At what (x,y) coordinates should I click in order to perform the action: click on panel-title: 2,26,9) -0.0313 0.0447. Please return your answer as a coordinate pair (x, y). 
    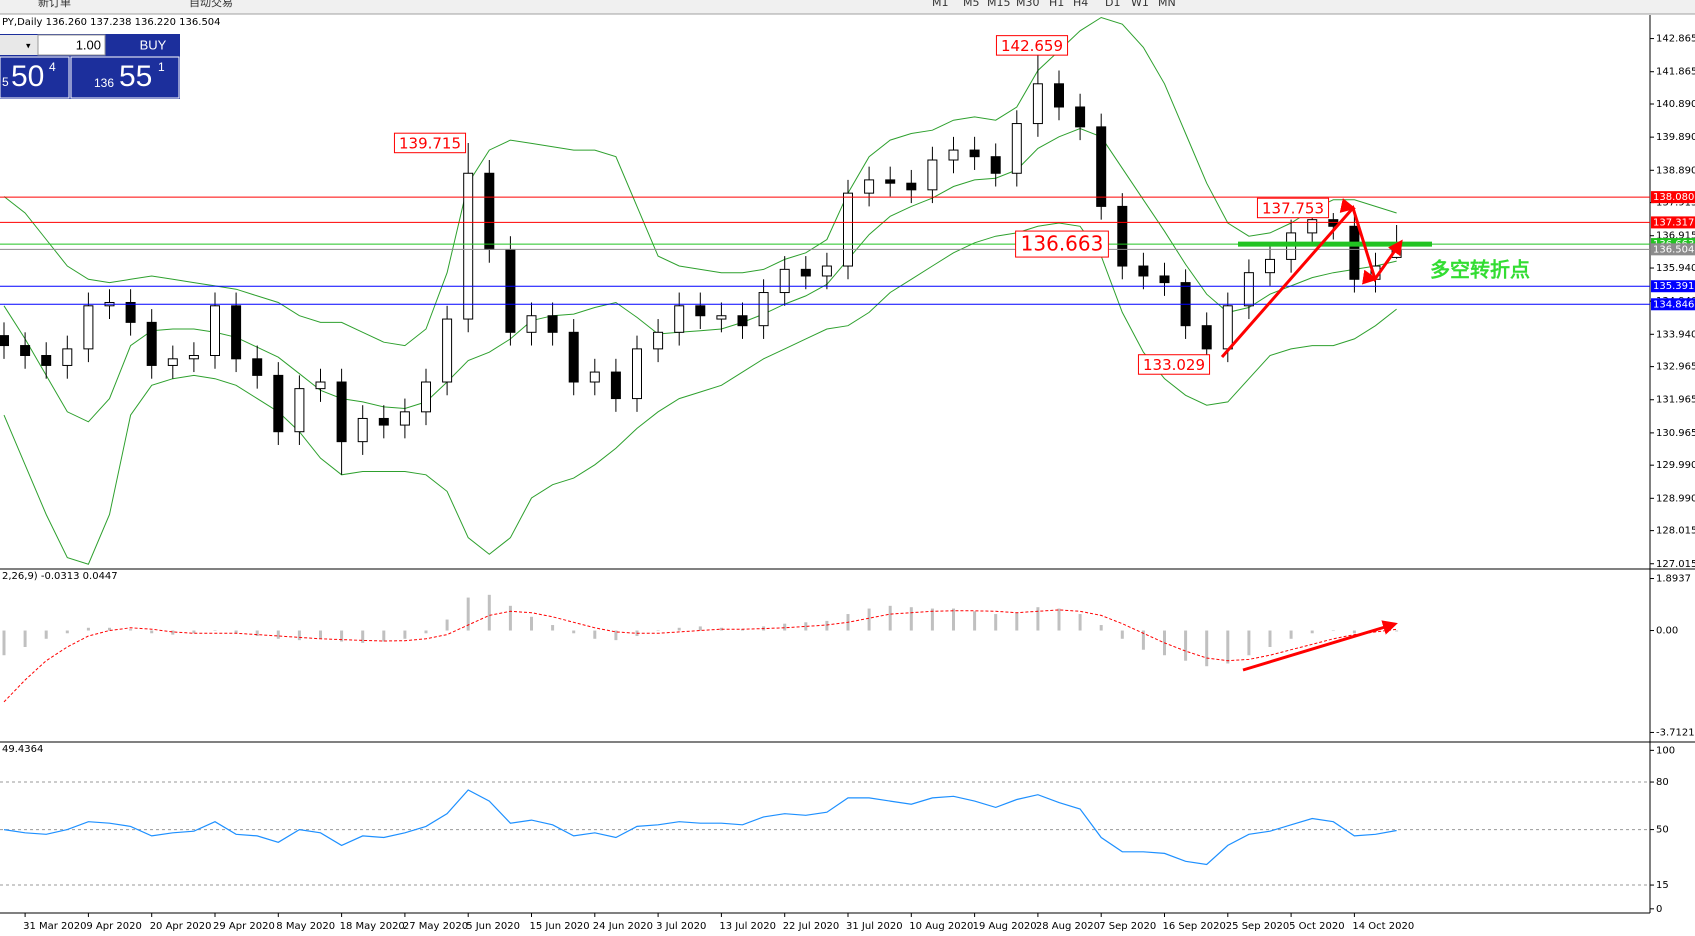
    Looking at the image, I should click on (60, 576).